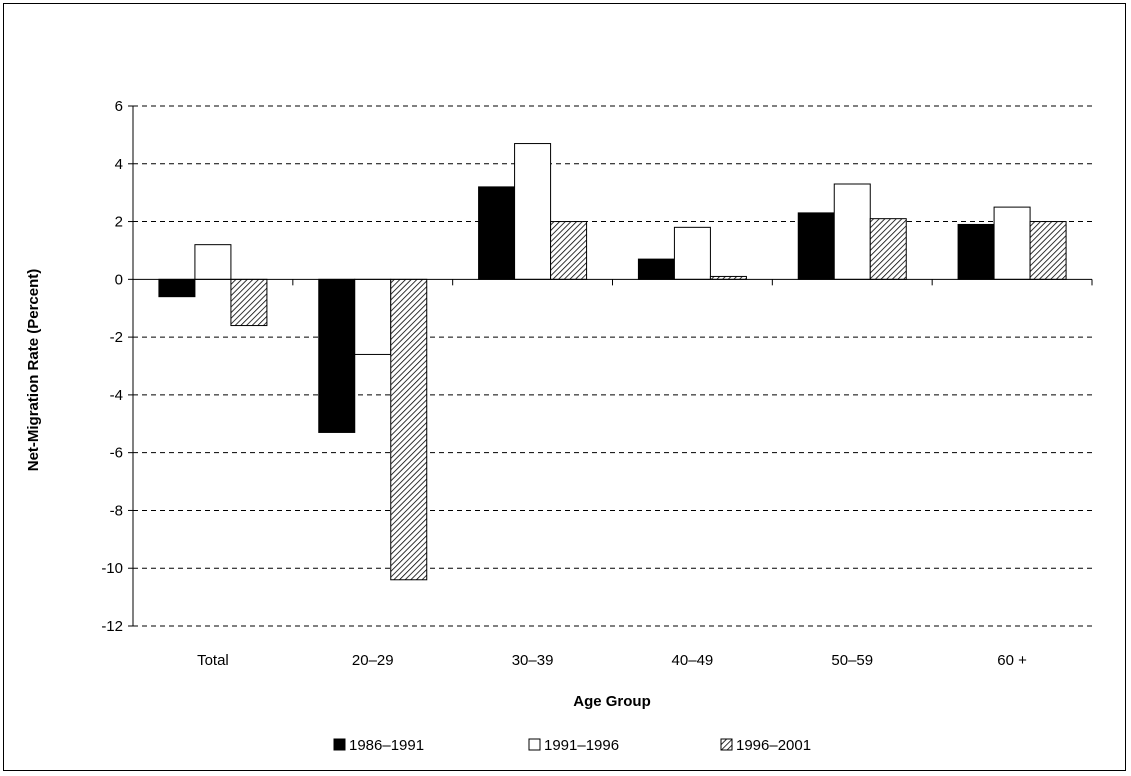 This screenshot has height=776, width=1131. Describe the element at coordinates (612, 701) in the screenshot. I see `x-axis-title: Age Group` at that location.